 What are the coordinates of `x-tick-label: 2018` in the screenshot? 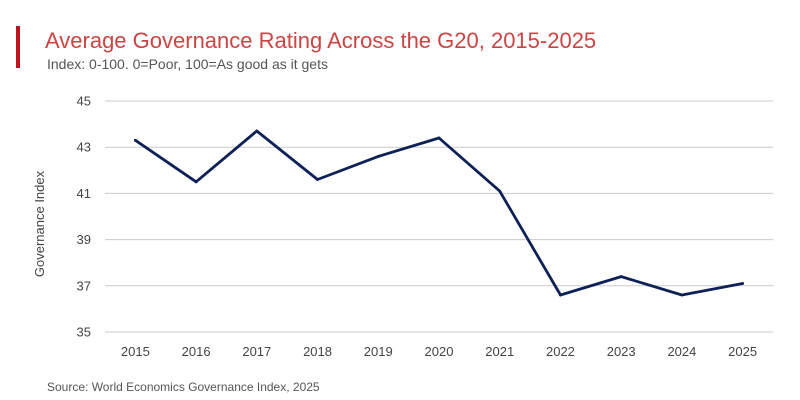 It's located at (317, 351).